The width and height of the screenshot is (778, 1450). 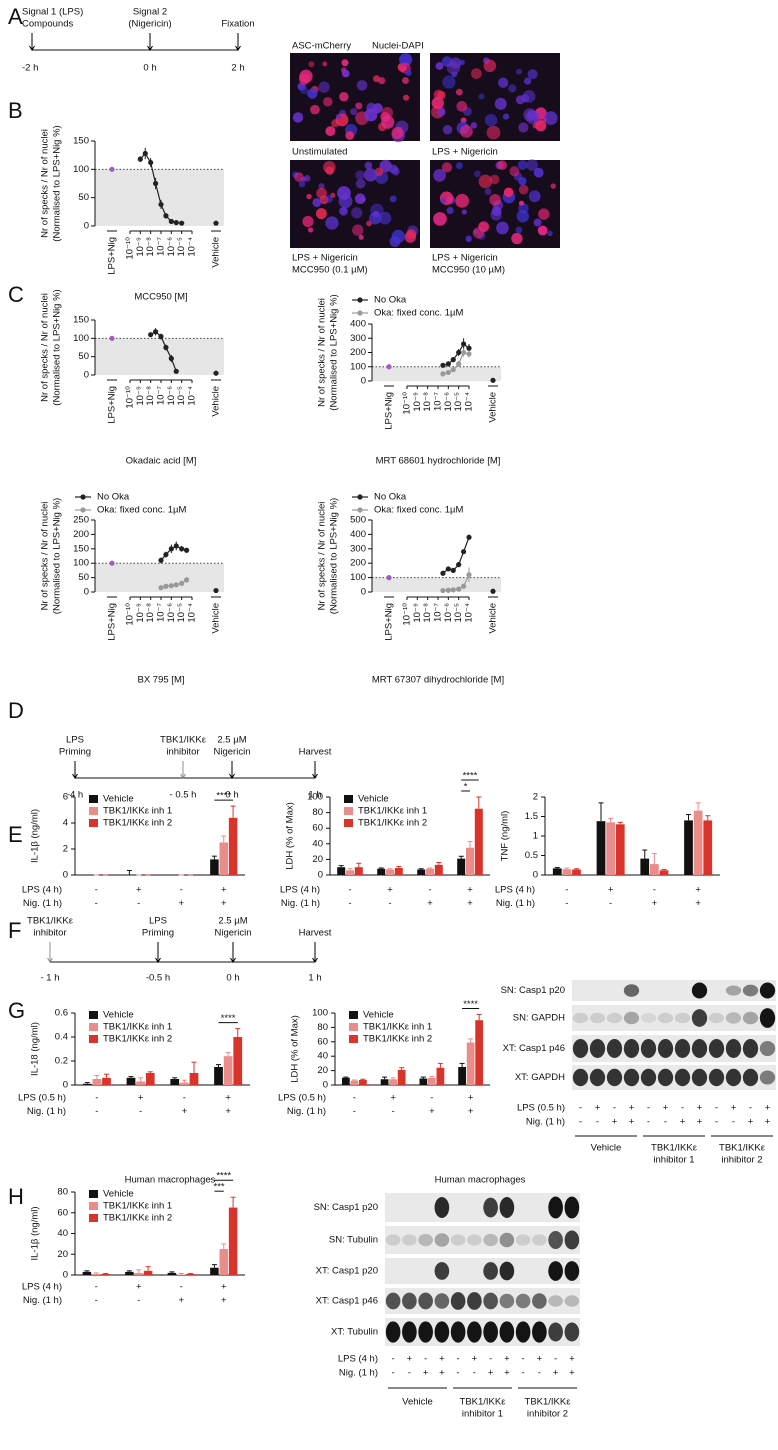 I want to click on legend-label: TBK1/IKKε inh 1, so click(x=137, y=1027).